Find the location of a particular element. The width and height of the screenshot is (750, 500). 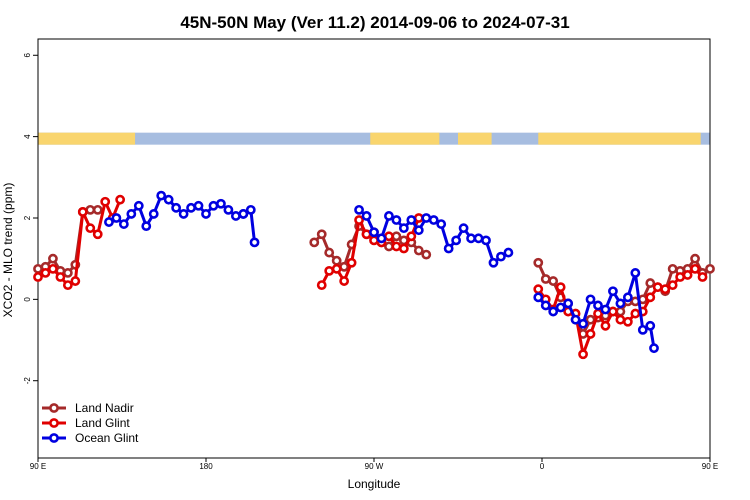

legend-label: Land Nadir is located at coordinates (104, 408).